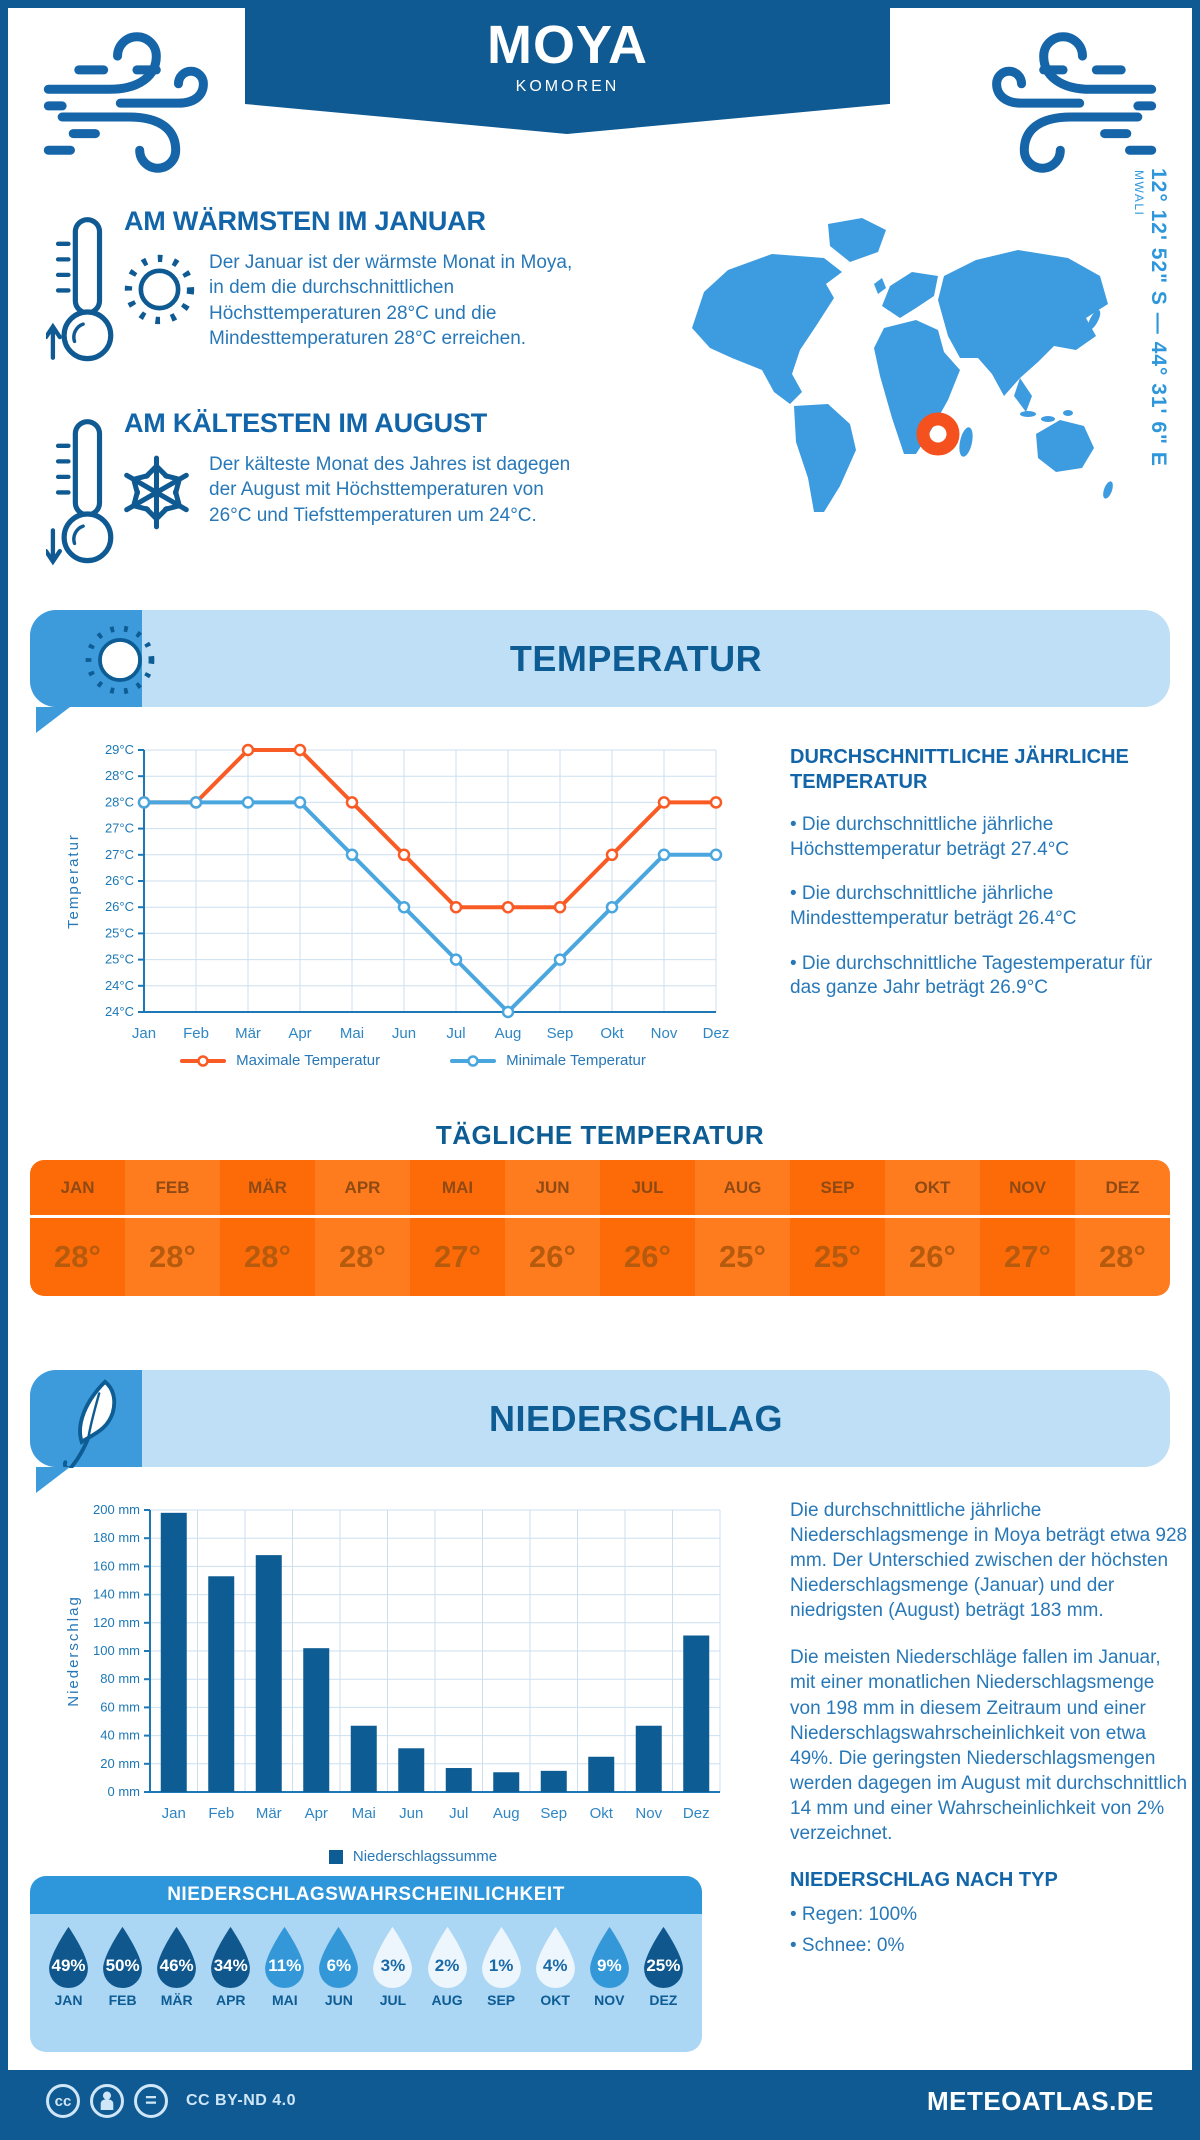 The image size is (1200, 2140). I want to click on precipitation-legend: Niederschlagssumme, so click(413, 1856).